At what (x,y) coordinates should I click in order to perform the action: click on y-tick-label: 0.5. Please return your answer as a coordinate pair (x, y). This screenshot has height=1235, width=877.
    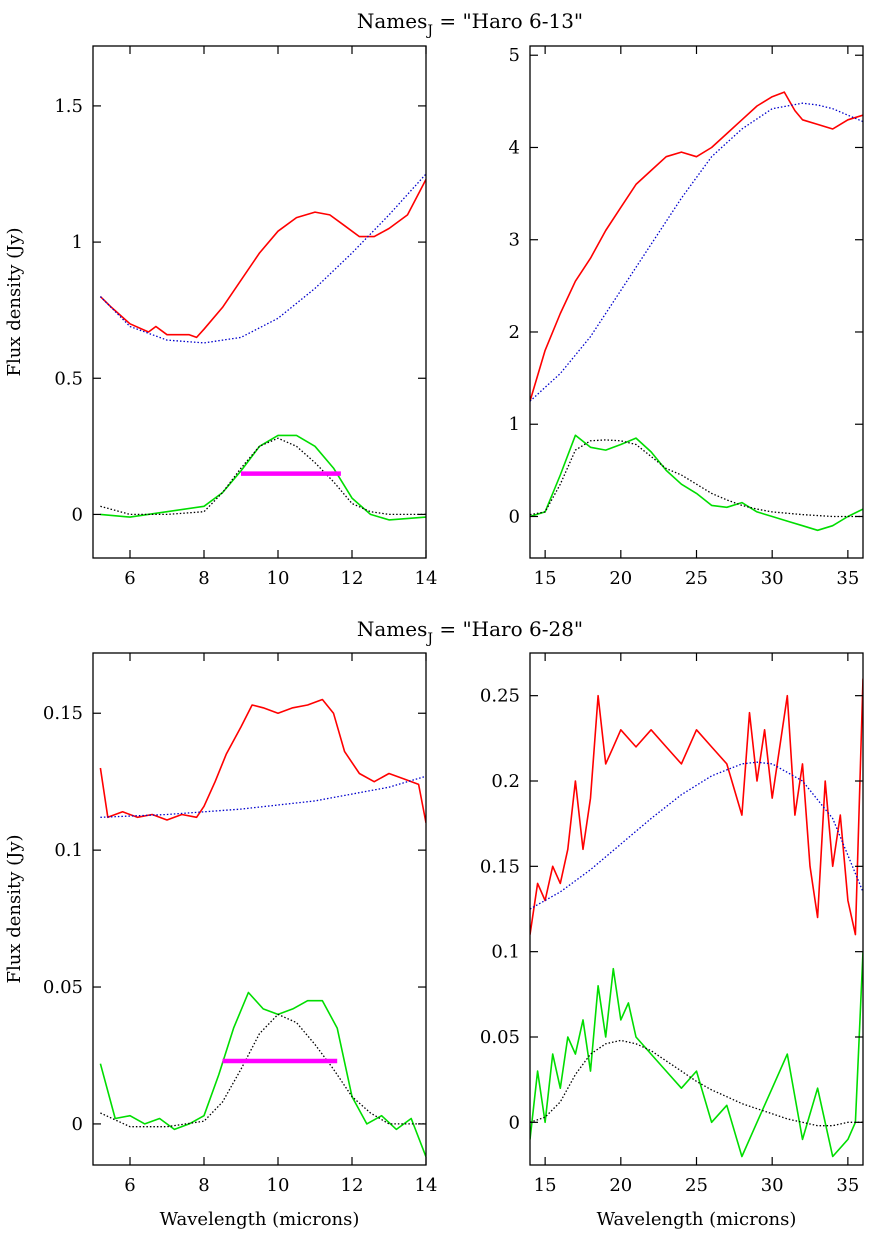
    Looking at the image, I should click on (68, 378).